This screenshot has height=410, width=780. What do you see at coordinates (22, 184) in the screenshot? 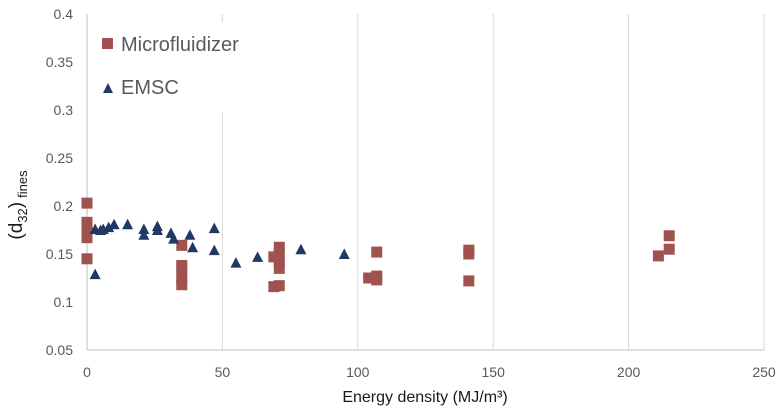
I see `y-axis-title-suffix: fines` at bounding box center [22, 184].